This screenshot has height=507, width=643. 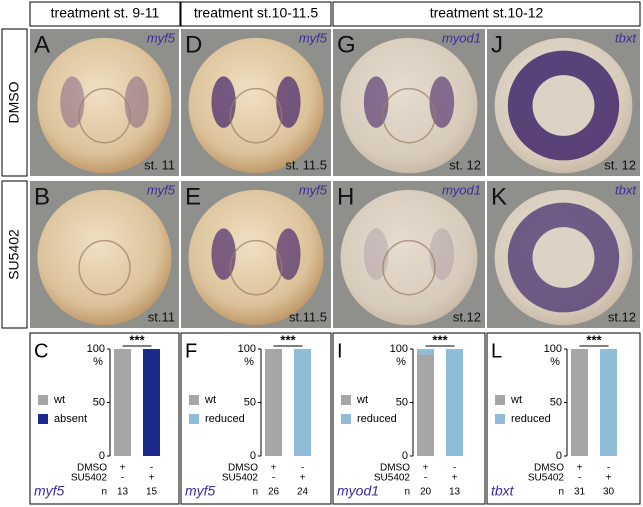 What do you see at coordinates (499, 196) in the screenshot?
I see `panel-letter: K` at bounding box center [499, 196].